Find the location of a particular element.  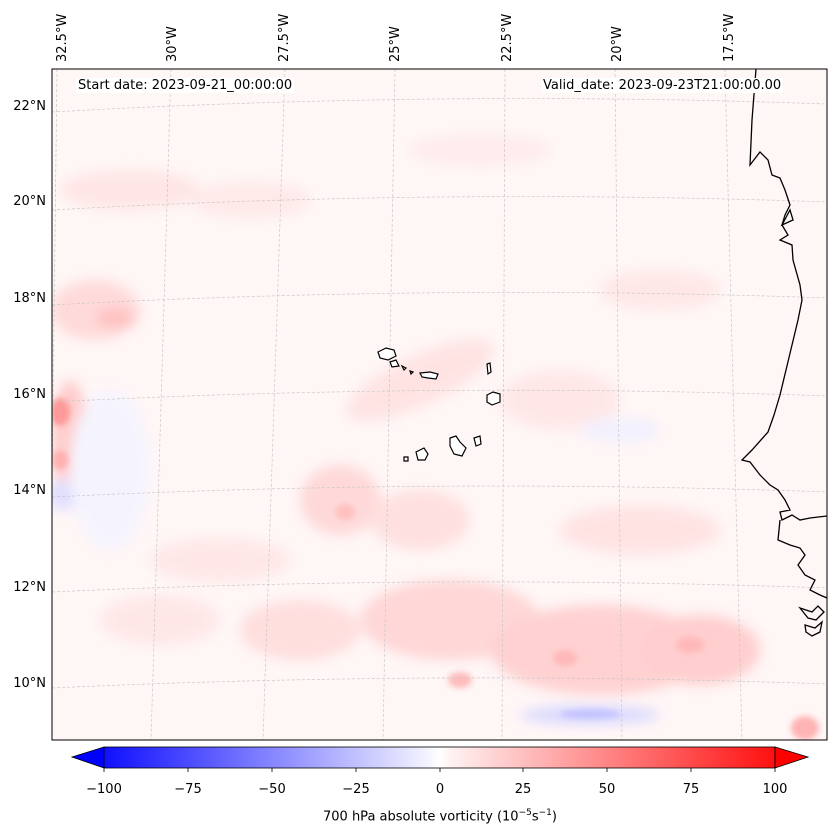

lat-label: 20°N is located at coordinates (29, 201).